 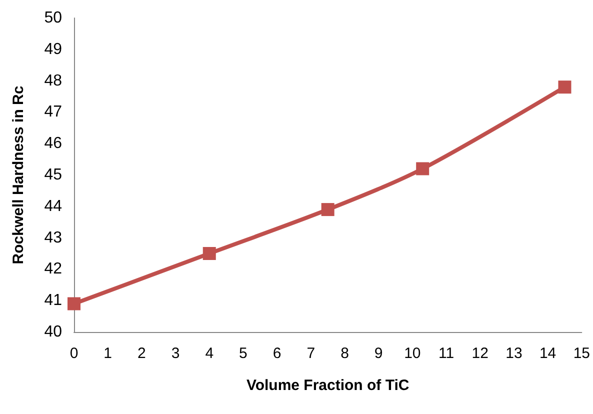 What do you see at coordinates (108, 353) in the screenshot?
I see `x-tick-label: 1` at bounding box center [108, 353].